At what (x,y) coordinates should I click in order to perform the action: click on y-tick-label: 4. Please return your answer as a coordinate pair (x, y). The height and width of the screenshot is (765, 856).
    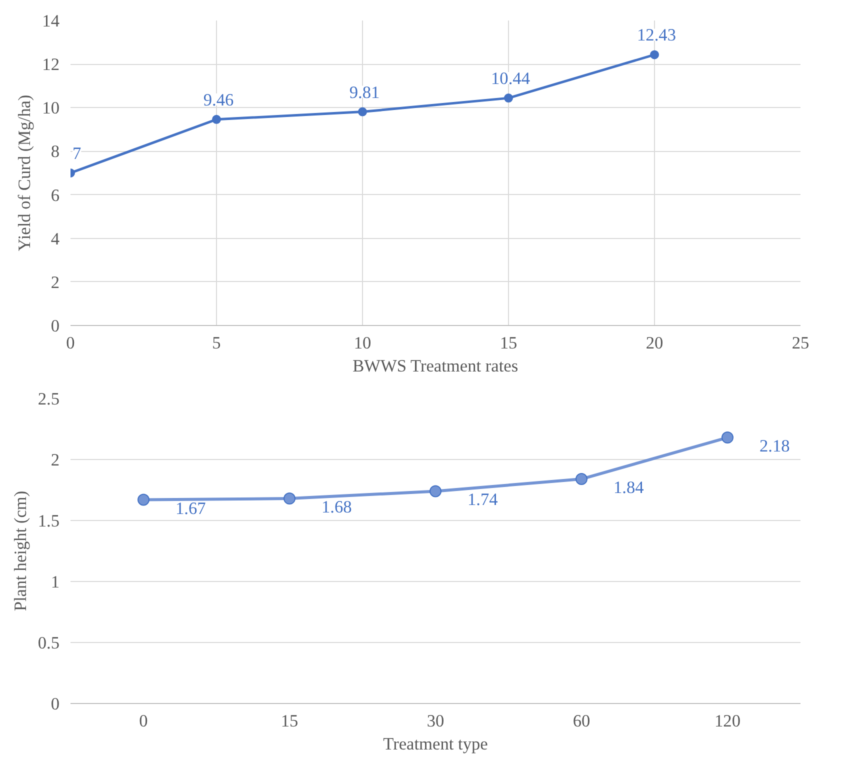
    Looking at the image, I should click on (55, 238).